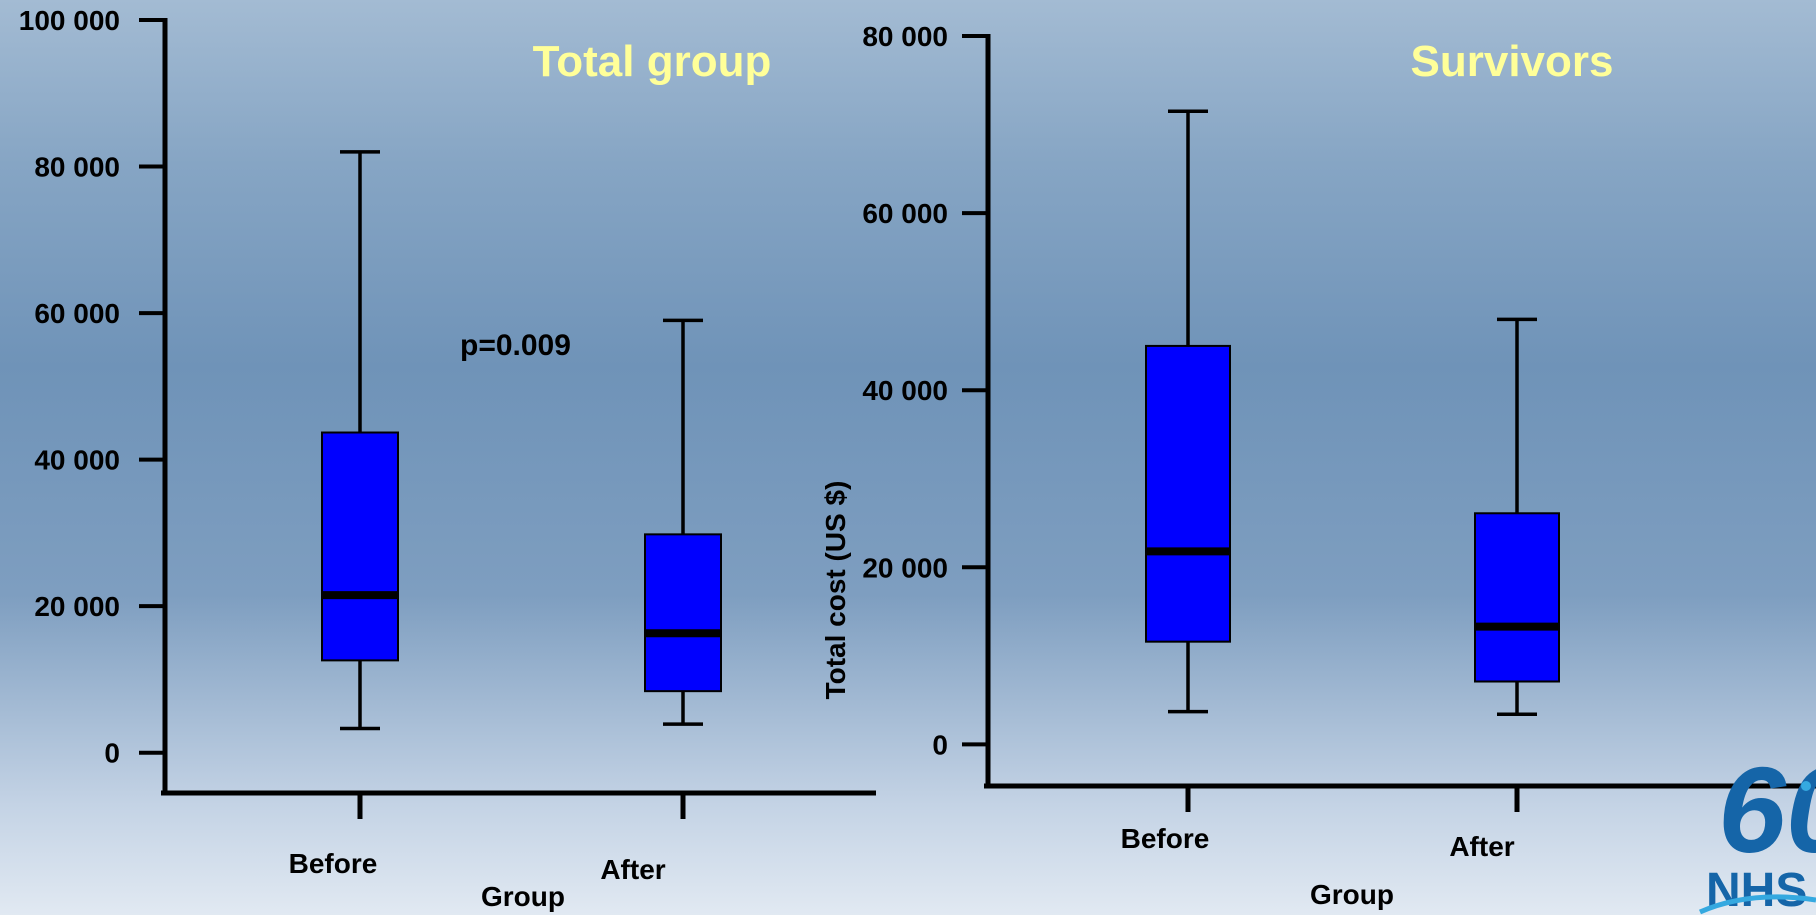  I want to click on nhs-60-logo: 60 NHS, so click(1757, 828).